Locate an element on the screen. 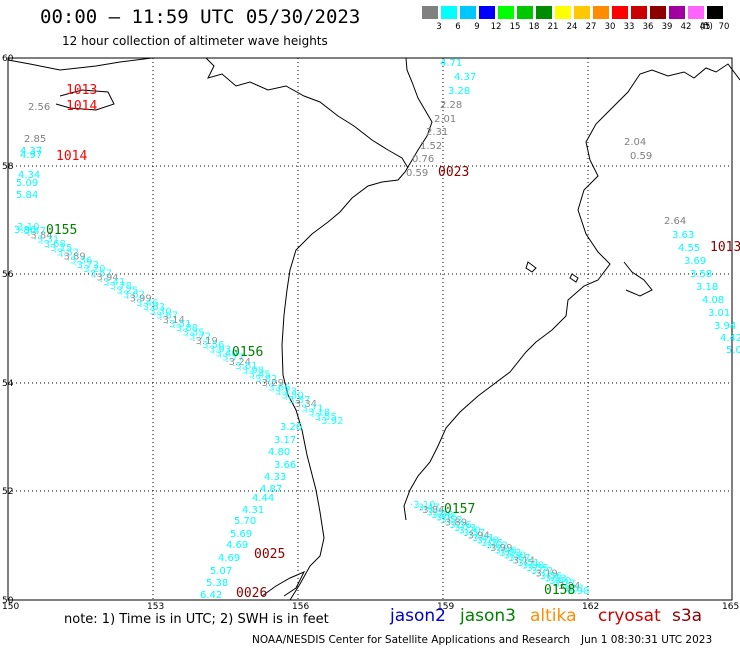 The height and width of the screenshot is (650, 740). track-sample-mark: ·3.66 is located at coordinates (277, 387).